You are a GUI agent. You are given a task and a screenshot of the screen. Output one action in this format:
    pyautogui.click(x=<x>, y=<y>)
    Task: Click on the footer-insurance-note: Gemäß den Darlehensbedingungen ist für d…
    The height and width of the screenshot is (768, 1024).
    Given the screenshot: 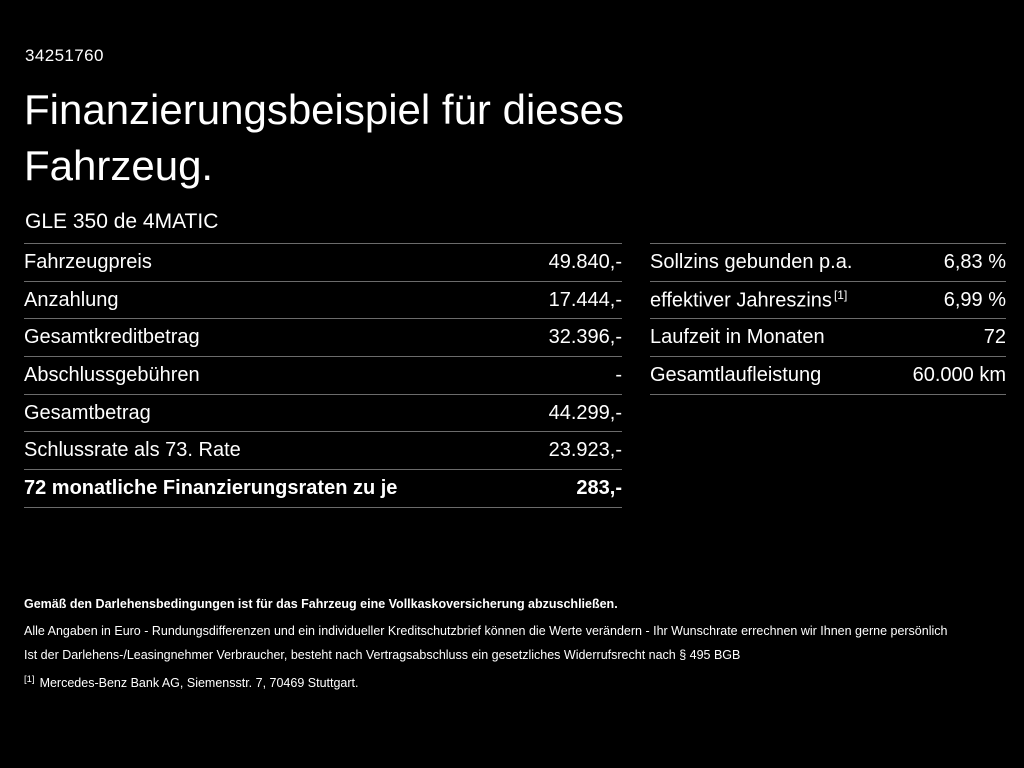 What is the action you would take?
    pyautogui.click(x=321, y=604)
    